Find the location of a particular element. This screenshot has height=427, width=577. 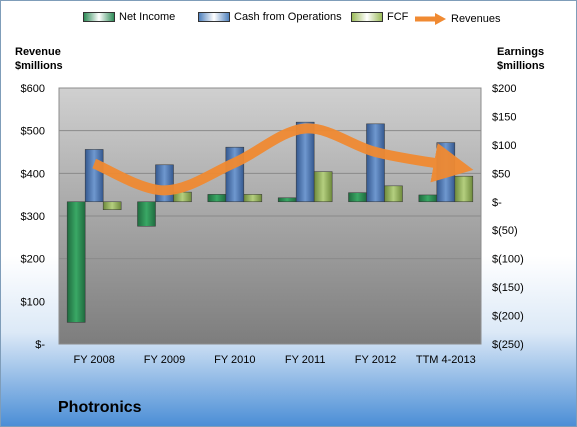

legend-item: FCF is located at coordinates (379, 17).